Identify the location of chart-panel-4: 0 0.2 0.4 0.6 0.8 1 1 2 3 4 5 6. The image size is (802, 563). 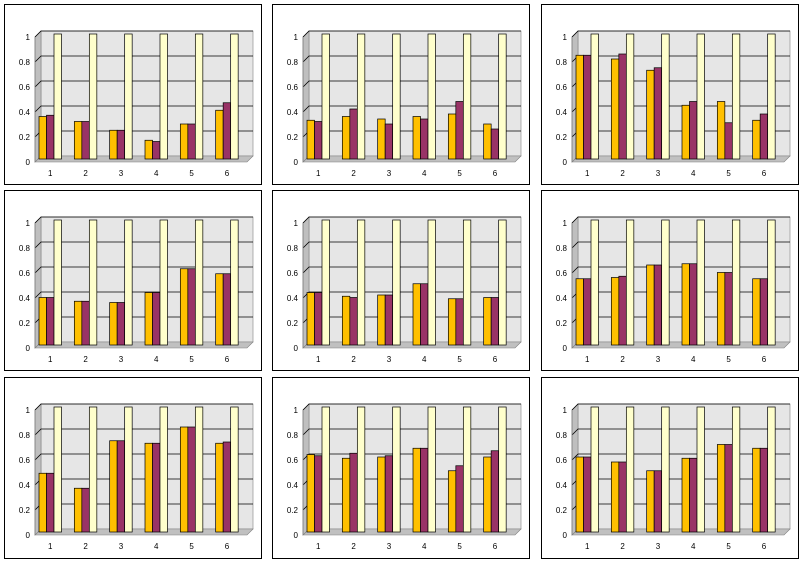
(133, 280).